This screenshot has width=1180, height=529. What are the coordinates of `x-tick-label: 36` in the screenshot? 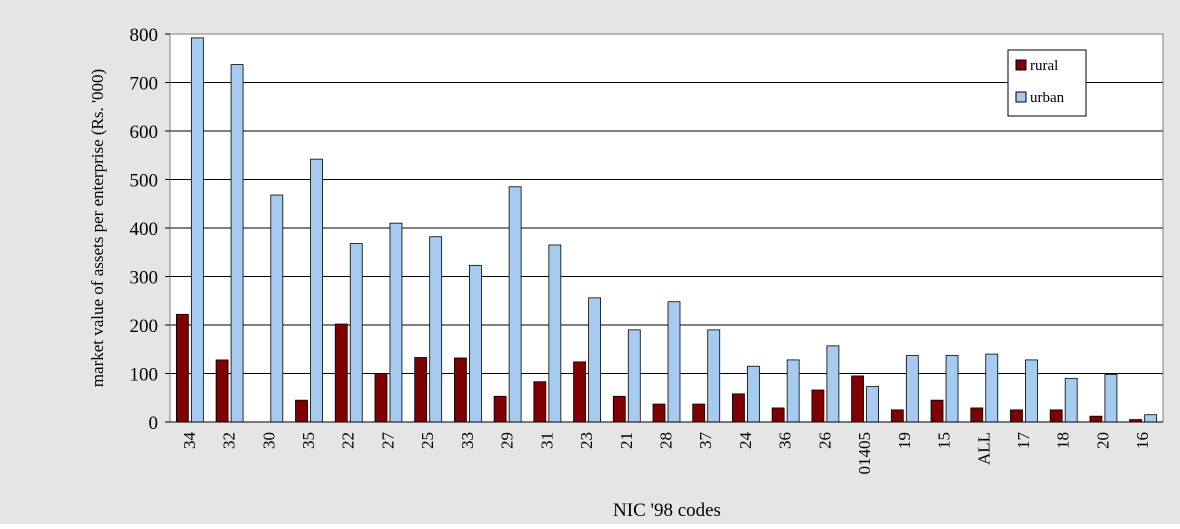 It's located at (785, 440).